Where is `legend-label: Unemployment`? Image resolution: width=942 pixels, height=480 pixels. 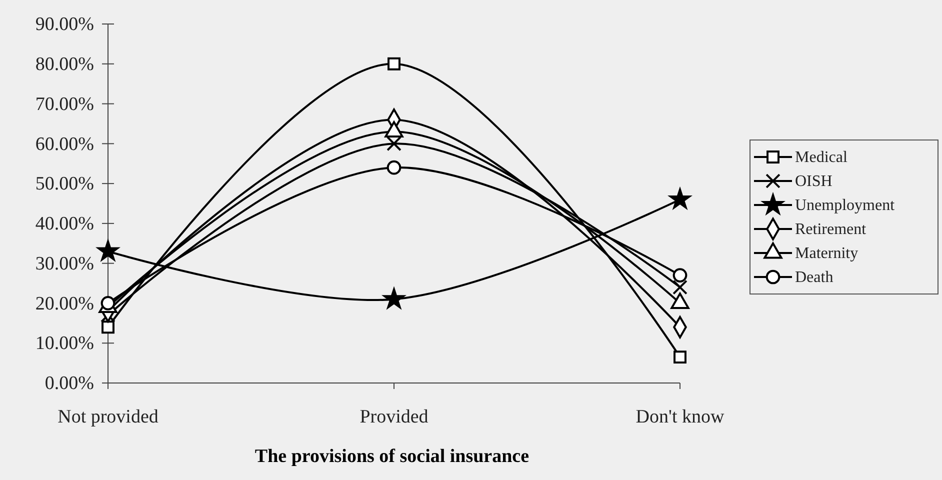
legend-label: Unemployment is located at coordinates (845, 205).